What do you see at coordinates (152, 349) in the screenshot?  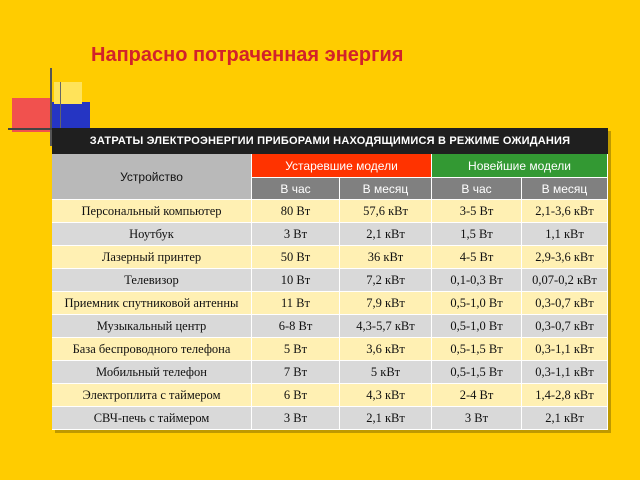 I see `device-name-cell: База беспроводного телефона` at bounding box center [152, 349].